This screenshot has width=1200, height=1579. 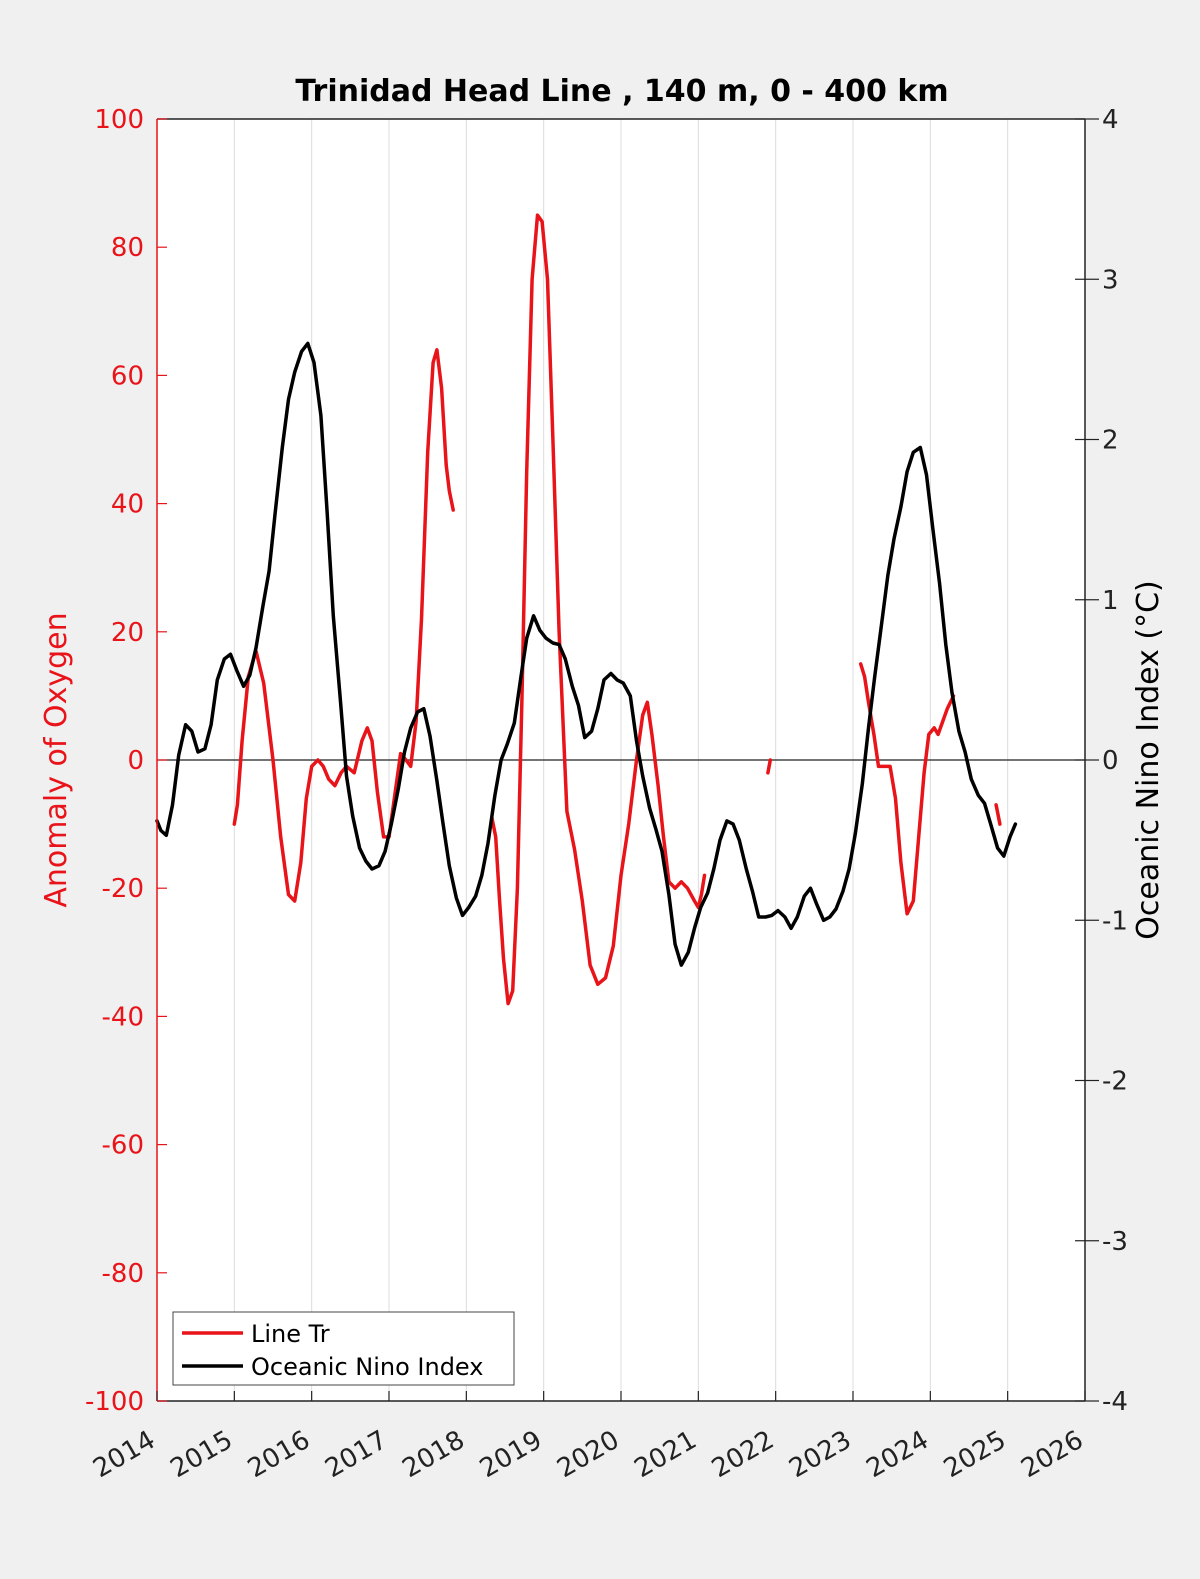 What do you see at coordinates (123, 1146) in the screenshot?
I see `y-left-tick-label: -60` at bounding box center [123, 1146].